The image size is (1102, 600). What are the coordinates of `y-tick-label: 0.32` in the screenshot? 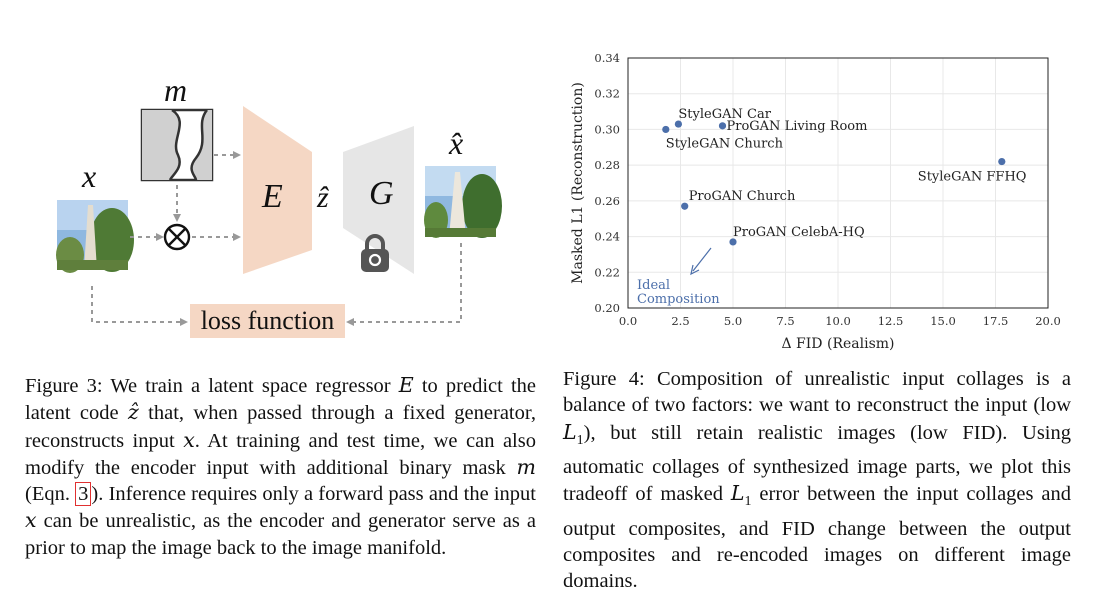 It's located at (607, 94).